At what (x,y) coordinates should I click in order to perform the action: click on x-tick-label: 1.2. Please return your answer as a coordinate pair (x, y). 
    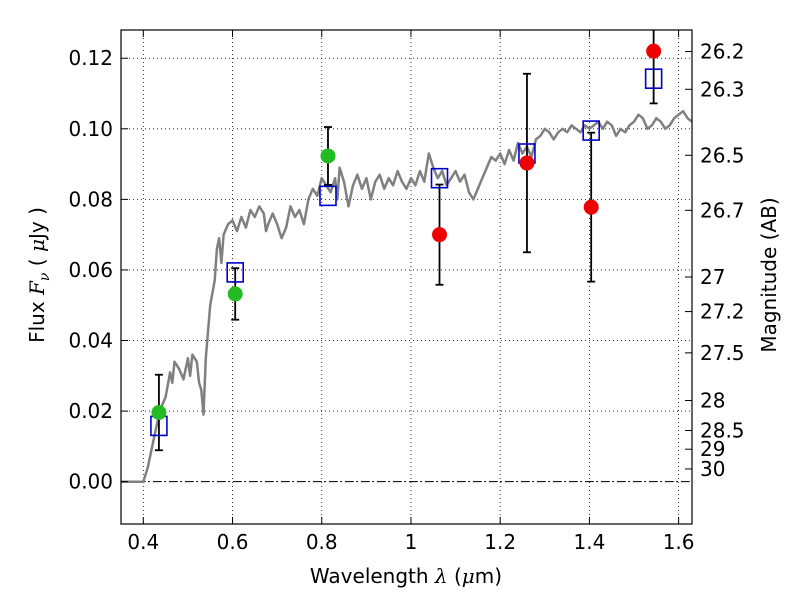
    Looking at the image, I should click on (500, 542).